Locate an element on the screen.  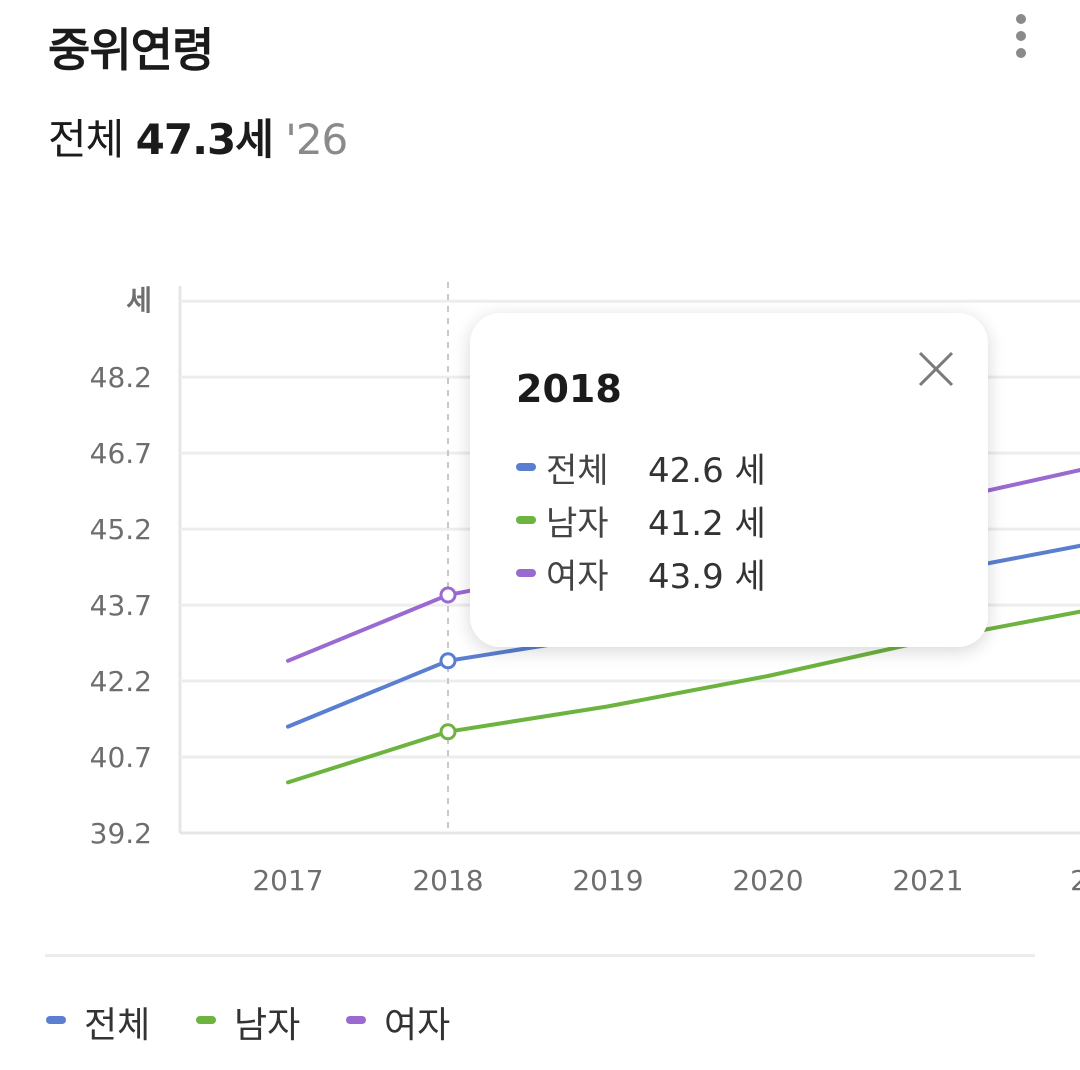
more-options-icon is located at coordinates (1022, 36).